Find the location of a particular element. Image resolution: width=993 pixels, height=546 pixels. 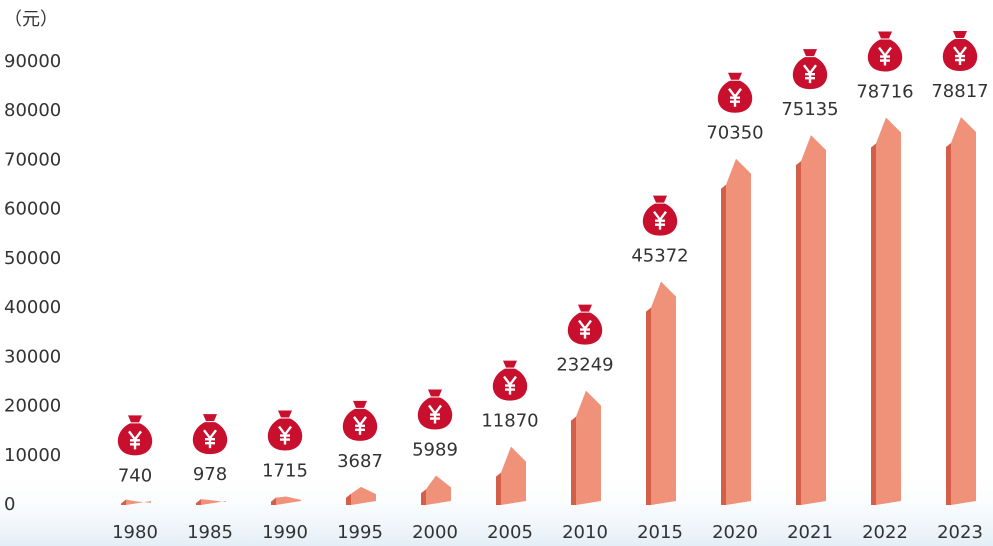

x-tick-label: 2015 is located at coordinates (660, 532).